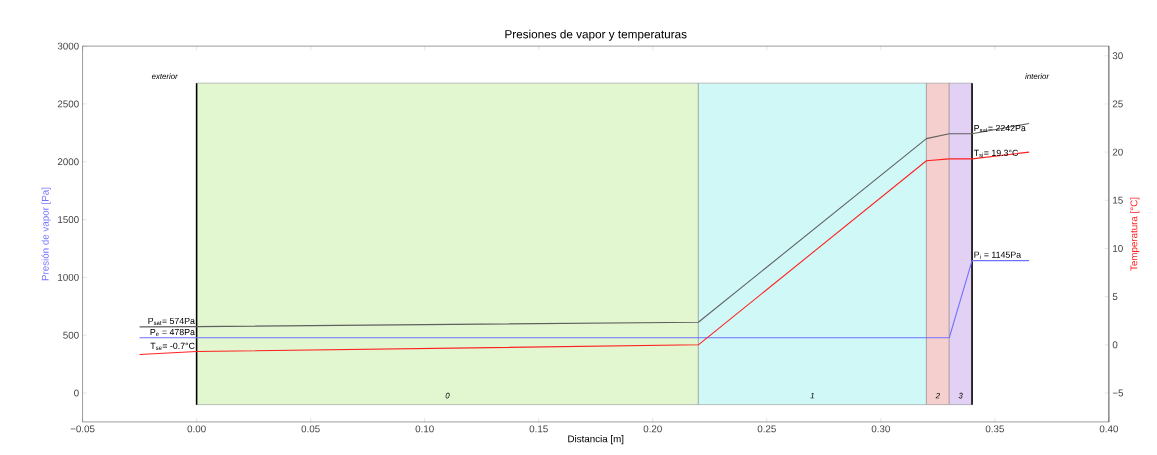 This screenshot has height=455, width=1157. I want to click on y-tick-label: 1500, so click(68, 219).